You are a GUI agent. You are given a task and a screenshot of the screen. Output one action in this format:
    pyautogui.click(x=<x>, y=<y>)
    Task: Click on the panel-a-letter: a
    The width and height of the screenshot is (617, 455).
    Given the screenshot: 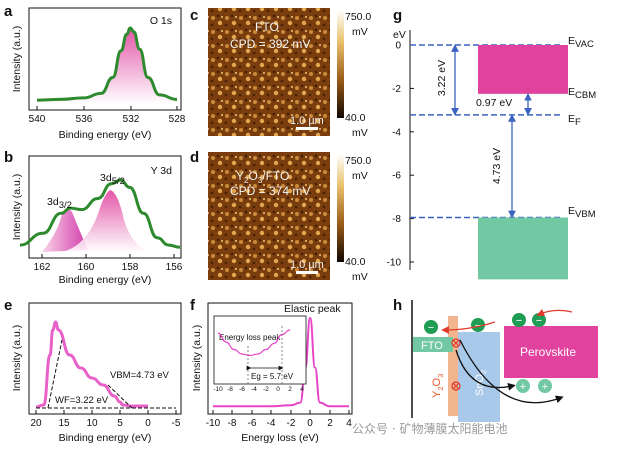 What is the action you would take?
    pyautogui.click(x=8, y=11)
    